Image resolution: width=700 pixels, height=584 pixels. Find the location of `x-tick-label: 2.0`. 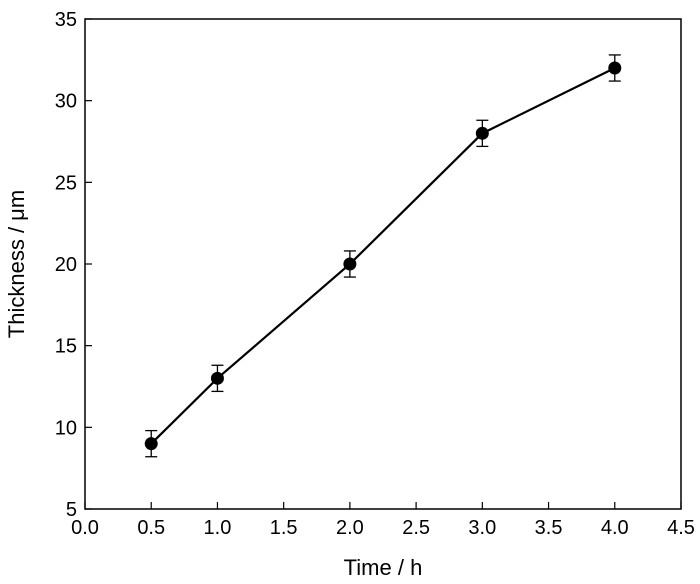

x-tick-label: 2.0 is located at coordinates (350, 528).